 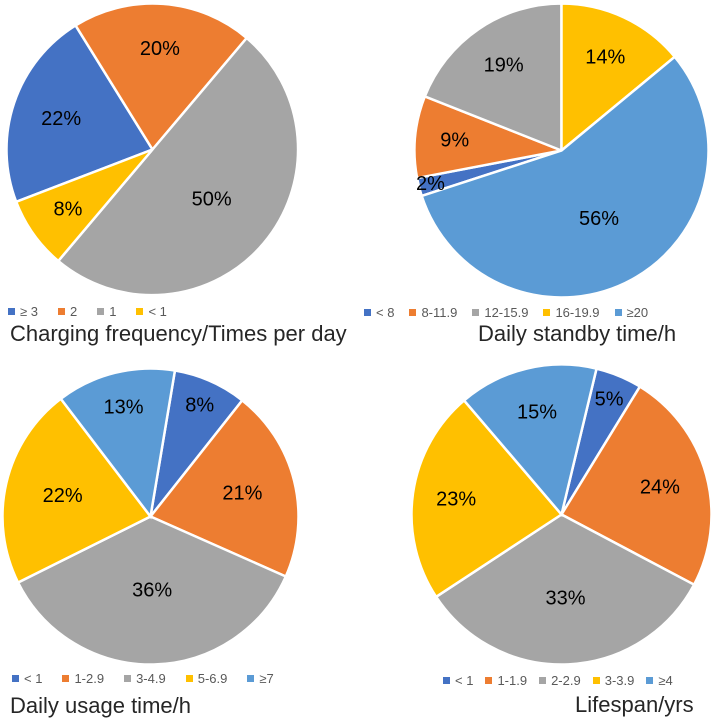 What do you see at coordinates (566, 680) in the screenshot?
I see `legend-label: 2-2.9` at bounding box center [566, 680].